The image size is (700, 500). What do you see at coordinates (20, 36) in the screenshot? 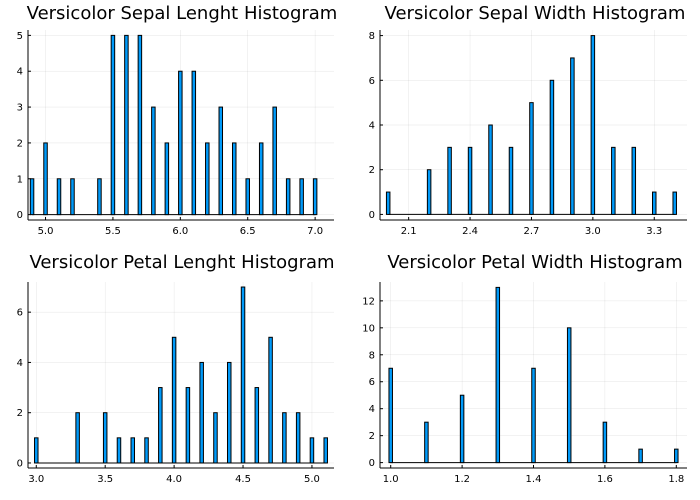
I see `y-tick-label: 5` at bounding box center [20, 36].